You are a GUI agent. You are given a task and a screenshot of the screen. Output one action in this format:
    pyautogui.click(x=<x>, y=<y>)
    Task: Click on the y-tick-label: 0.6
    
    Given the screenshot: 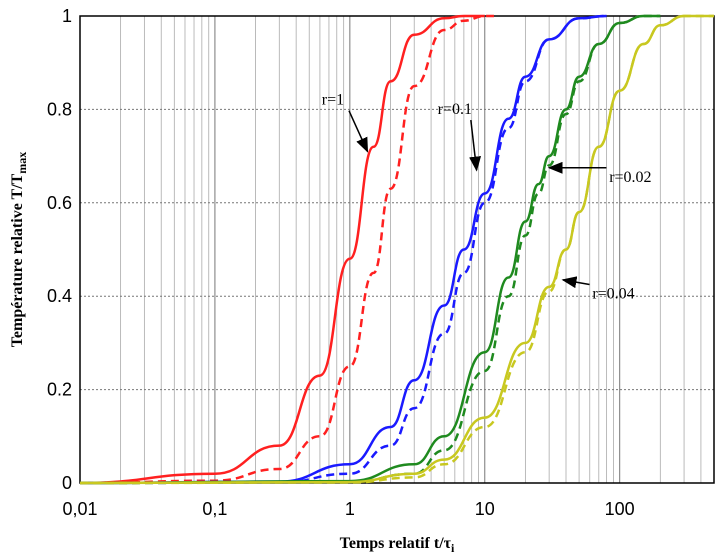 What is the action you would take?
    pyautogui.click(x=59, y=203)
    